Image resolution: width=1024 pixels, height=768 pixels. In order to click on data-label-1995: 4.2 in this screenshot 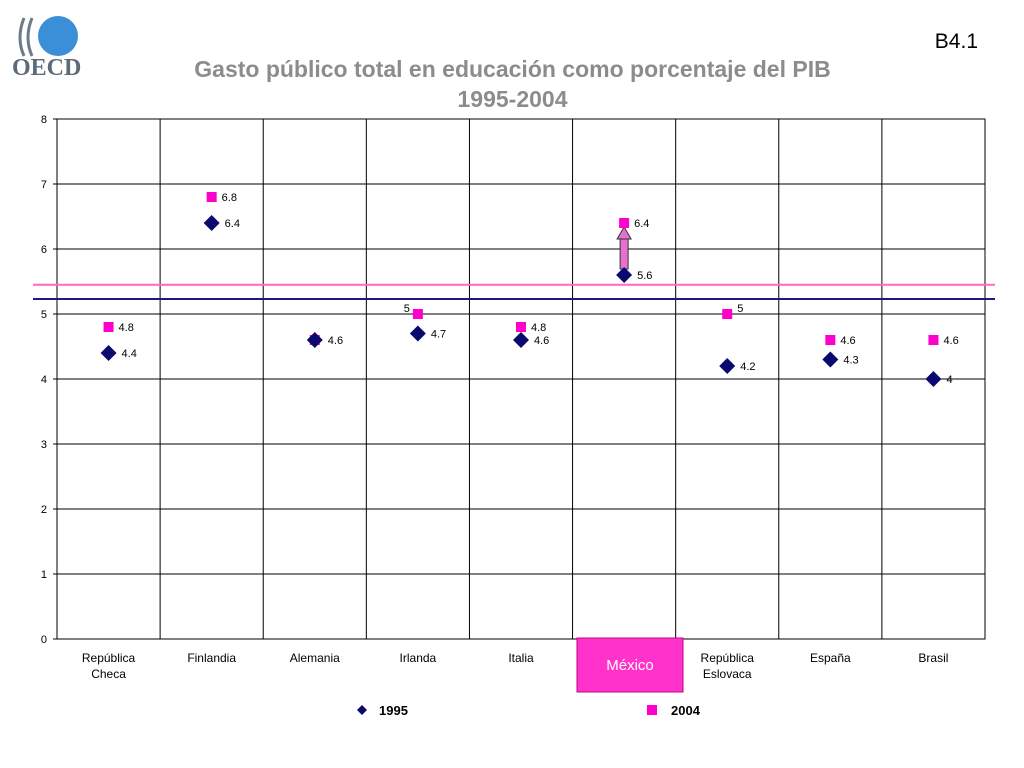, I will do `click(747, 367)`.